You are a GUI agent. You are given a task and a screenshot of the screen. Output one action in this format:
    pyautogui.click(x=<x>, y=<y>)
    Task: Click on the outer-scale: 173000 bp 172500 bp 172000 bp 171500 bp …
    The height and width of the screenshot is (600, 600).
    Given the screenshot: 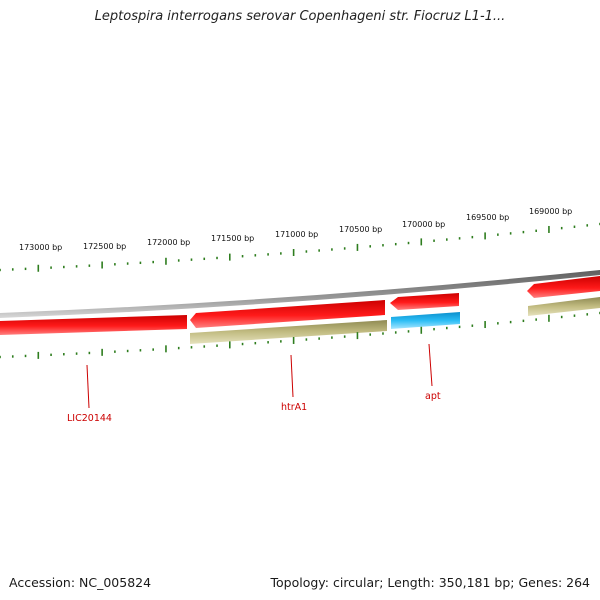 What is the action you would take?
    pyautogui.click(x=300, y=239)
    